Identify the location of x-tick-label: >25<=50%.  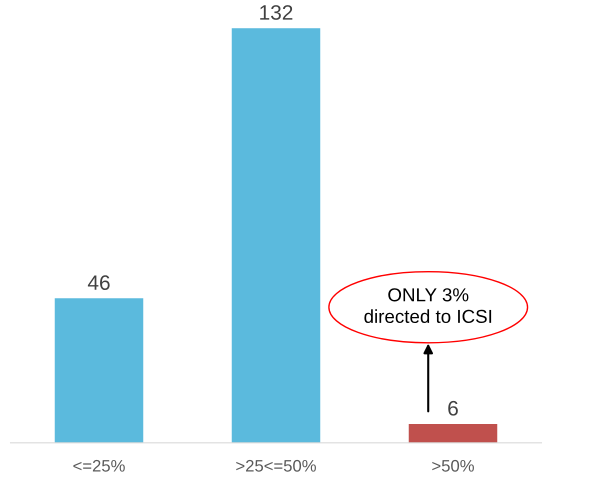
(276, 466).